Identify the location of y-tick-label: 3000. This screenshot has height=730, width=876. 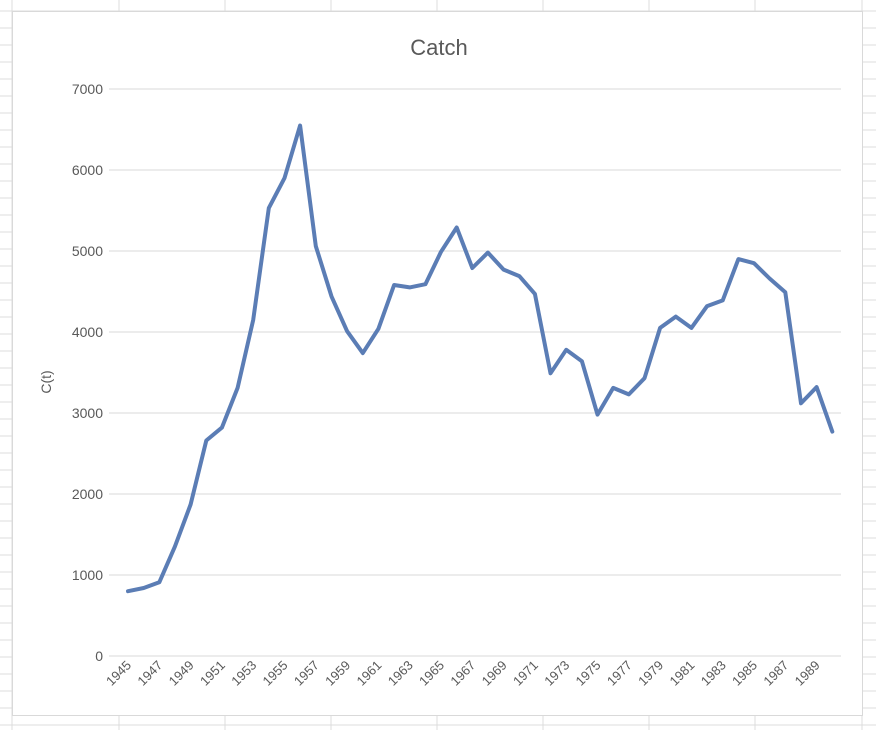
(87, 413).